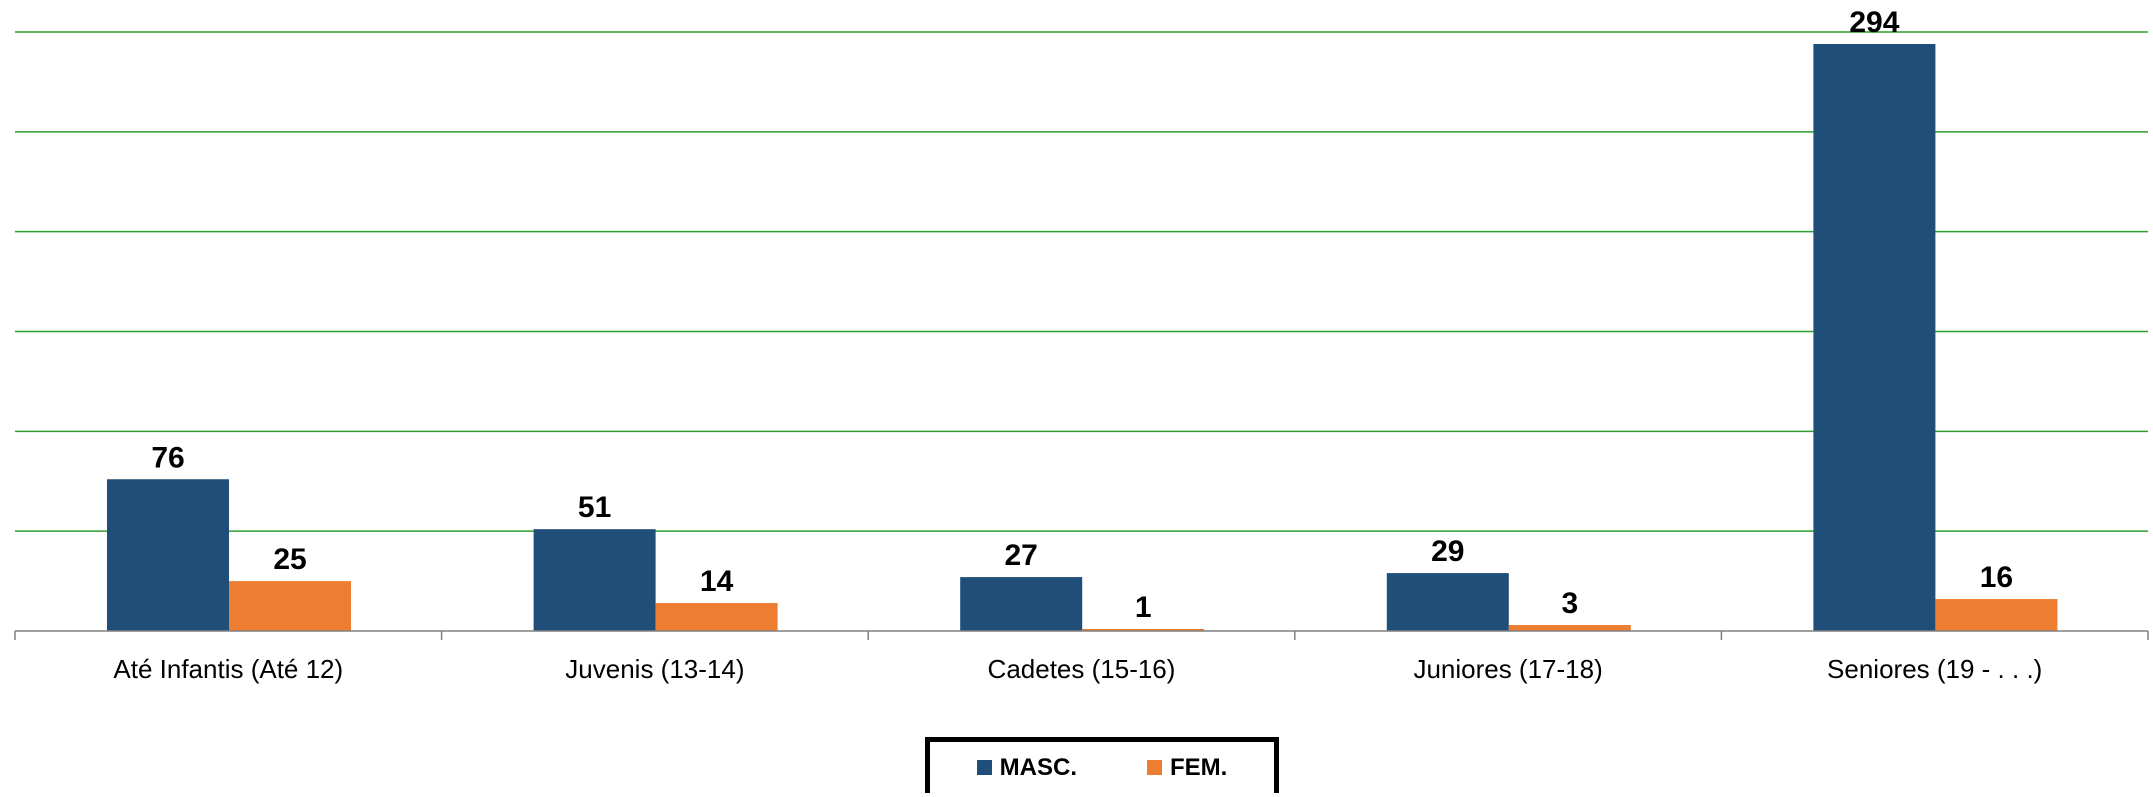 Image resolution: width=2153 pixels, height=797 pixels. What do you see at coordinates (167, 457) in the screenshot?
I see `data-label-masc: 76` at bounding box center [167, 457].